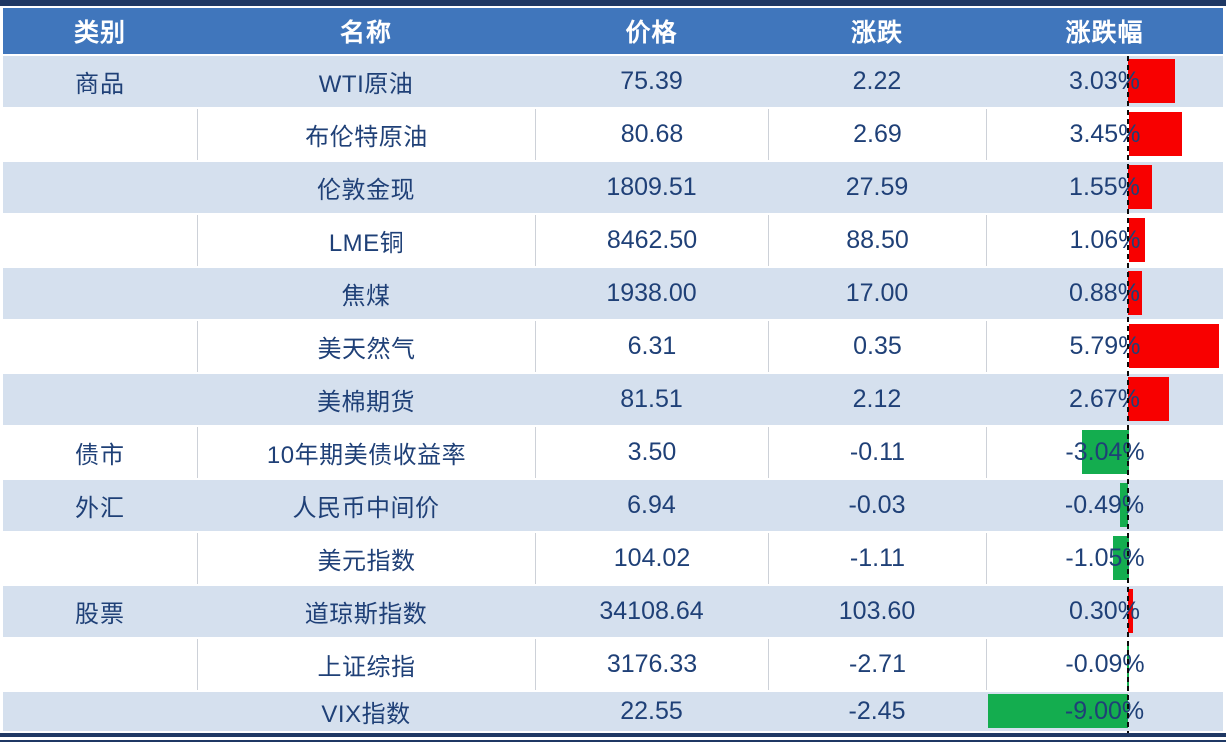 This screenshot has height=748, width=1226. I want to click on pct-cell: 2.67%, so click(1104, 399).